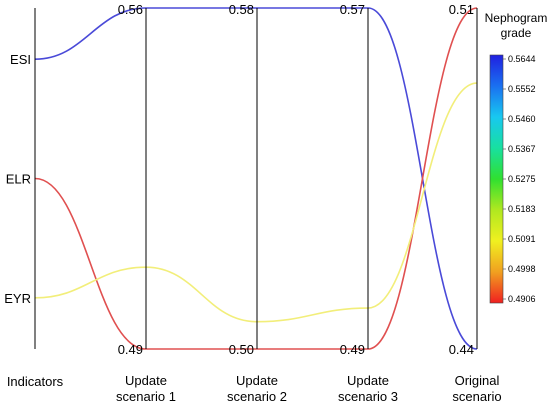 Image resolution: width=550 pixels, height=409 pixels. Describe the element at coordinates (522, 149) in the screenshot. I see `colorbar-tick-label: 0.5367` at that location.